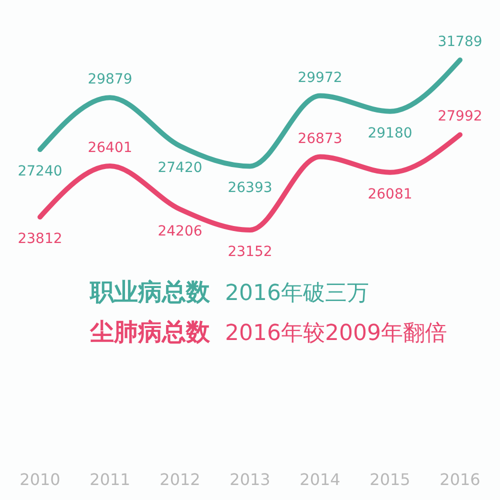 The image size is (500, 500). What do you see at coordinates (110, 148) in the screenshot?
I see `data-label: 26401` at bounding box center [110, 148].